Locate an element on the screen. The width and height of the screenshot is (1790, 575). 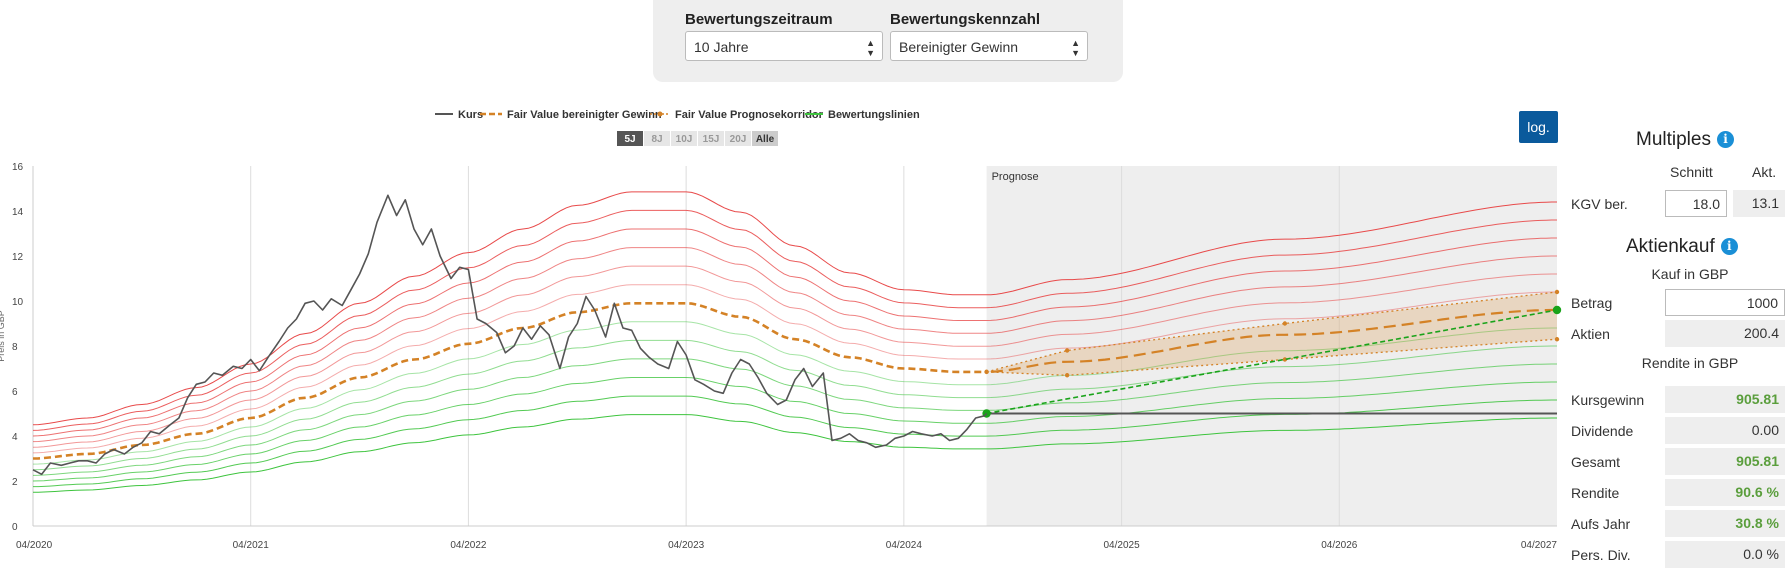
log-scale-button: log. is located at coordinates (1538, 127).